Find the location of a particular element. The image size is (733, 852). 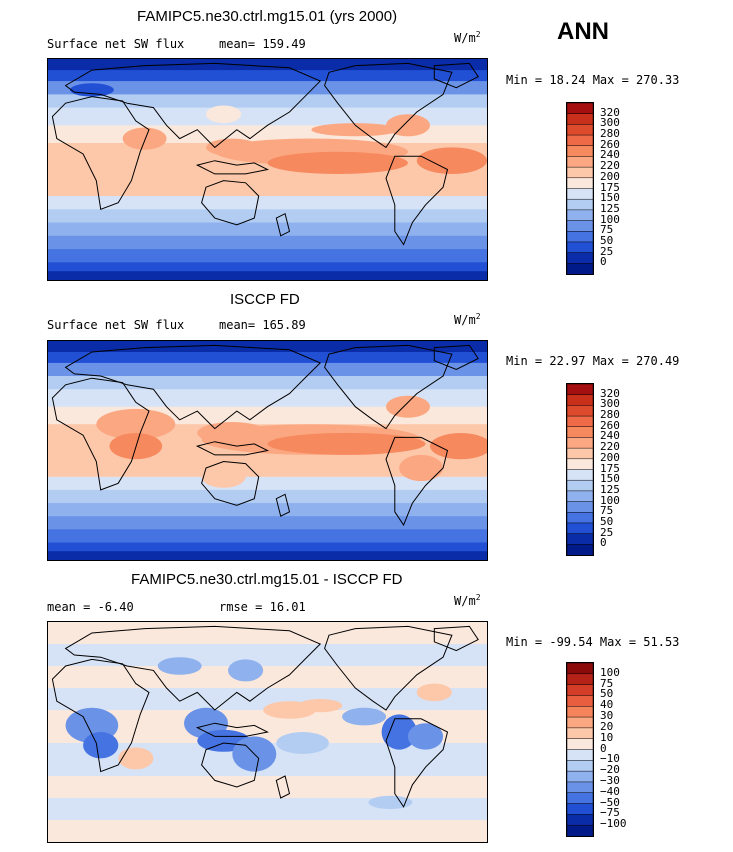

panel-3-colorbar-tick-label: −10 is located at coordinates (610, 759).